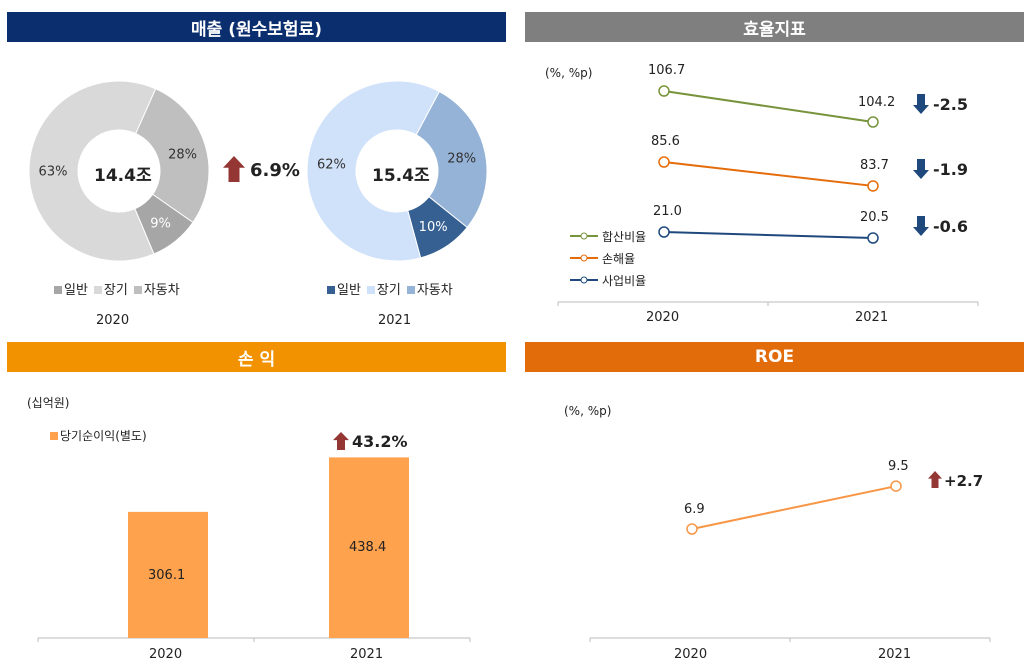  What do you see at coordinates (874, 165) in the screenshot?
I see `value-label: 83.7` at bounding box center [874, 165].